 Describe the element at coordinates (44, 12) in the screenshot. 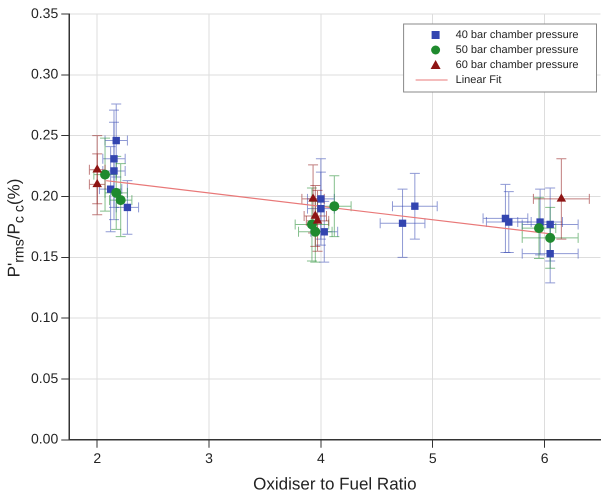

I see `y-tick-label: 0.35` at that location.